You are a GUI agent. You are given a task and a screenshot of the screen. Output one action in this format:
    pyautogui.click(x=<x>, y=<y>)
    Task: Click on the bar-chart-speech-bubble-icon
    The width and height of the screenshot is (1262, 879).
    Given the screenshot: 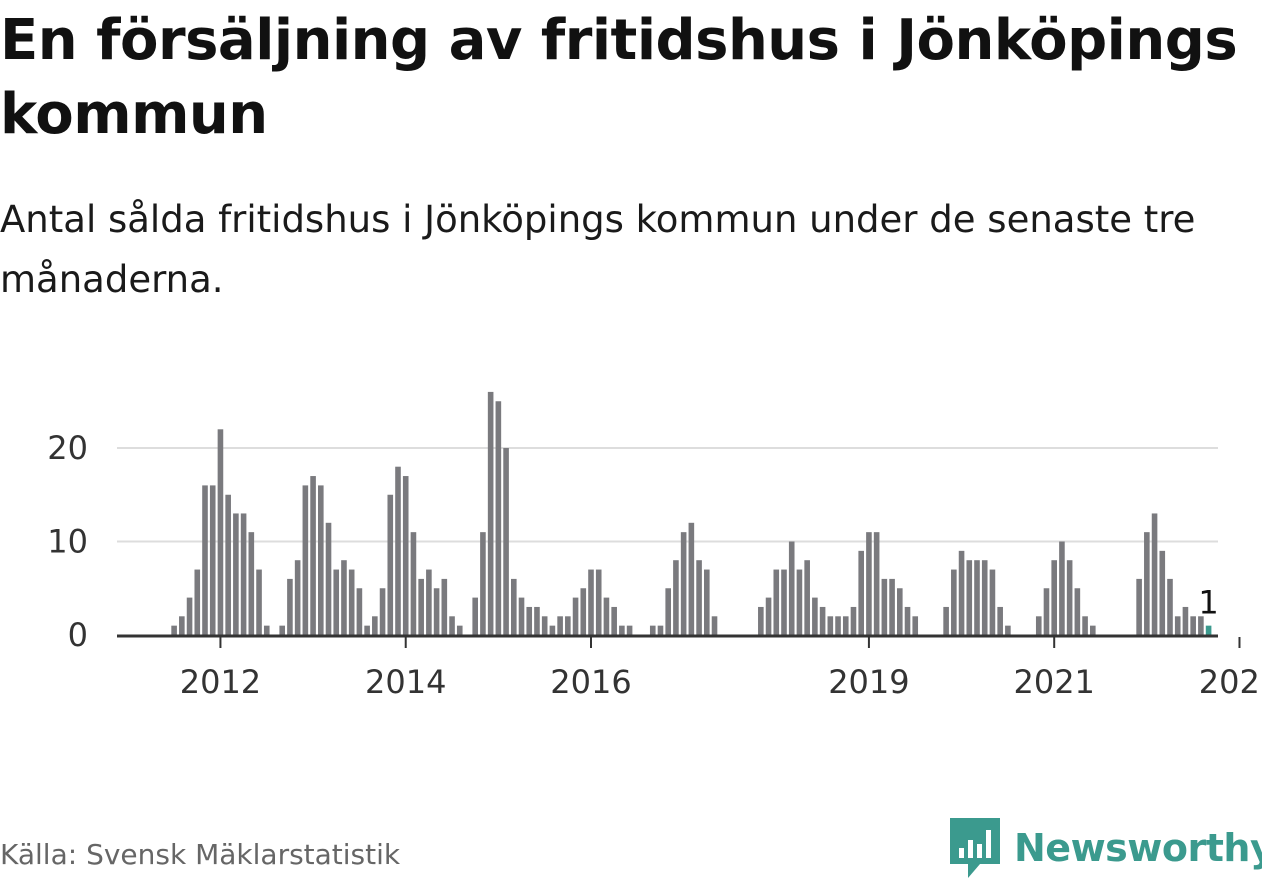 What is the action you would take?
    pyautogui.click(x=975, y=848)
    